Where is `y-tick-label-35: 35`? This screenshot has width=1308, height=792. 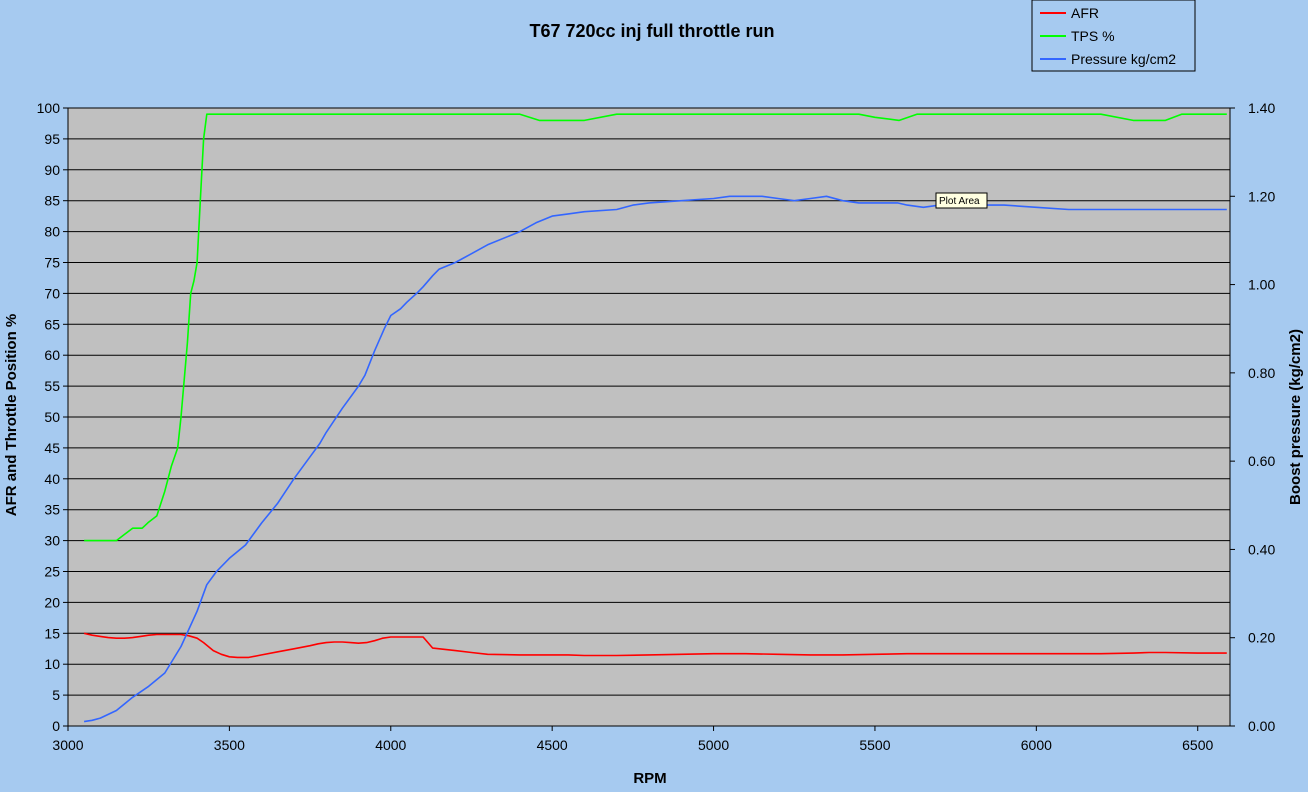
y-tick-label-35: 35 is located at coordinates (52, 510).